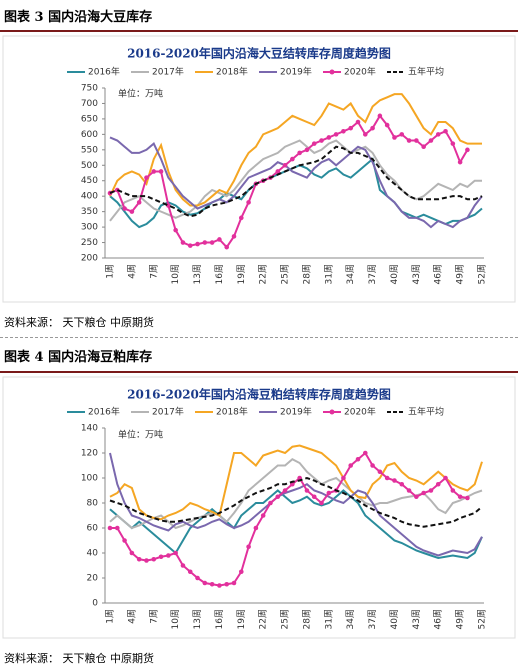  Describe the element at coordinates (95, 604) in the screenshot. I see `y-tick-label: 0` at that location.